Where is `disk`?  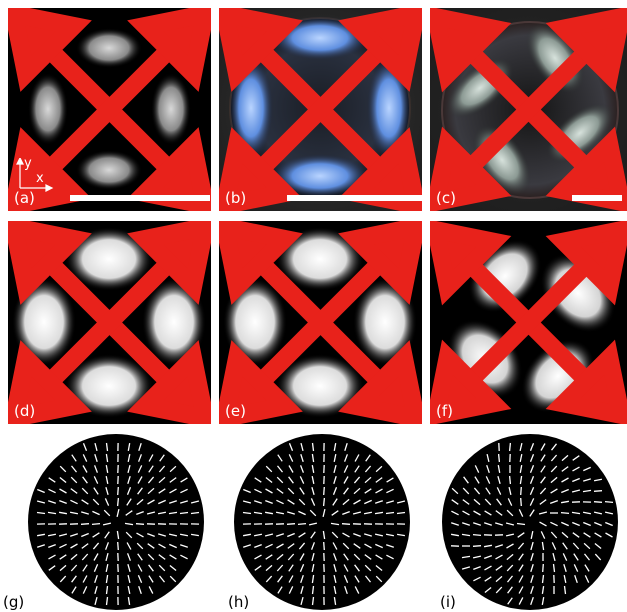
disk is located at coordinates (116, 522).